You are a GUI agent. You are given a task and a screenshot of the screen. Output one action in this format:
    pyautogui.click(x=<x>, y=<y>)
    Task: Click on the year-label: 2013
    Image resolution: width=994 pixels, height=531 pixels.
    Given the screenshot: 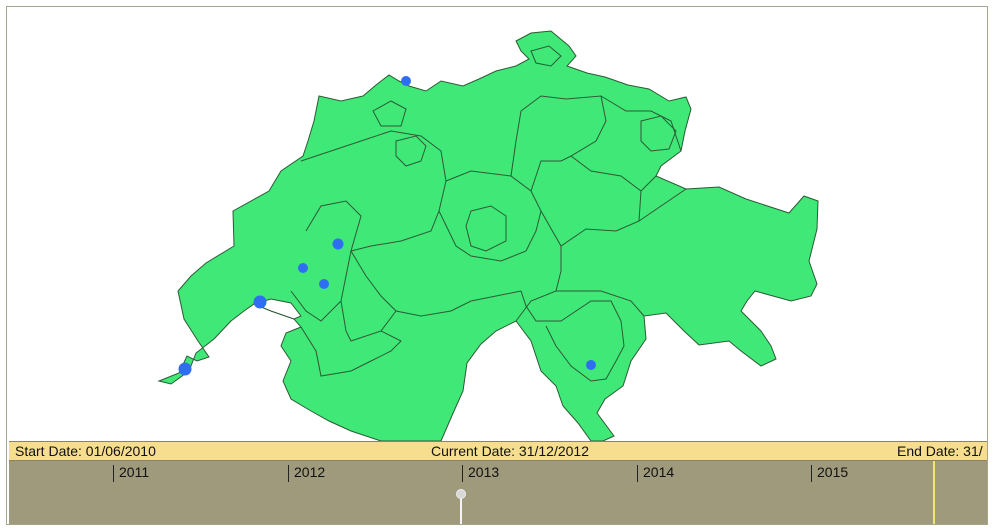 What is the action you would take?
    pyautogui.click(x=484, y=472)
    